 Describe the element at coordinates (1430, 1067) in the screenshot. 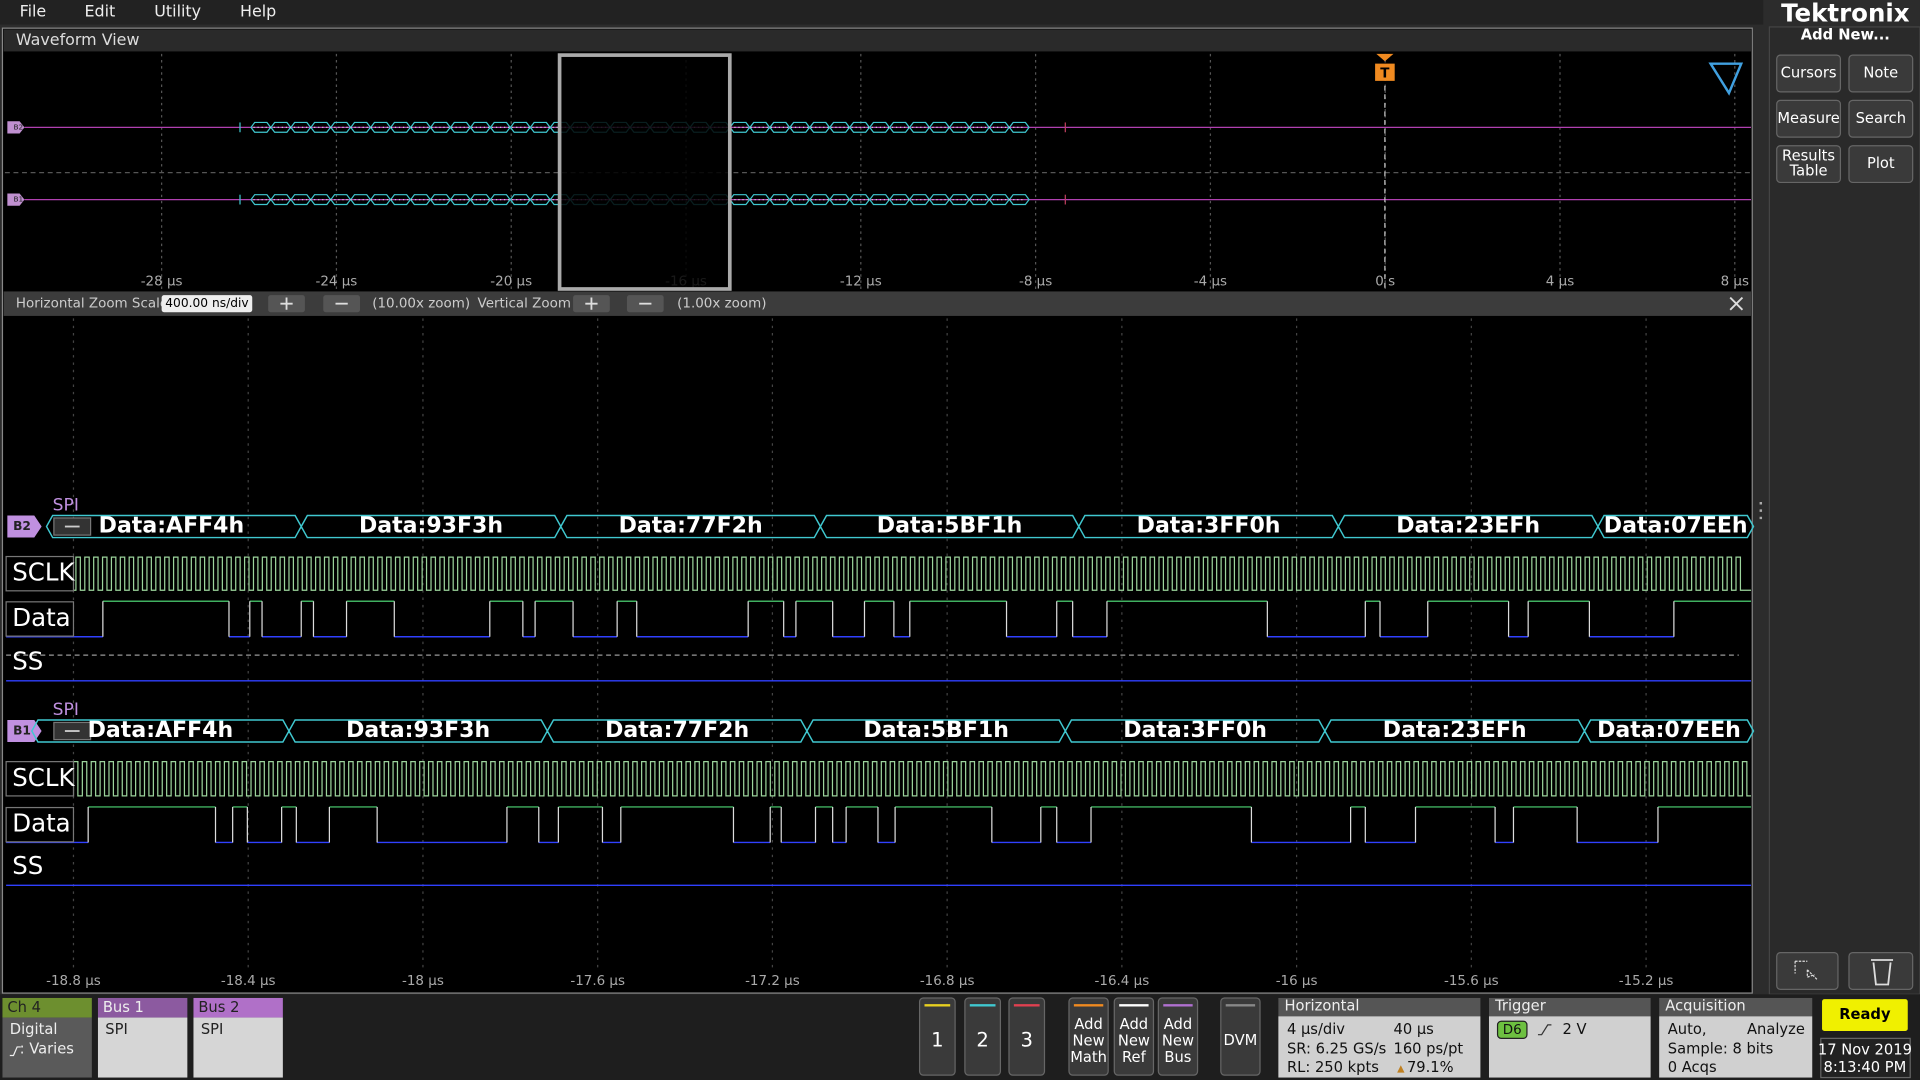

I see `panel-text: 79.1%` at that location.